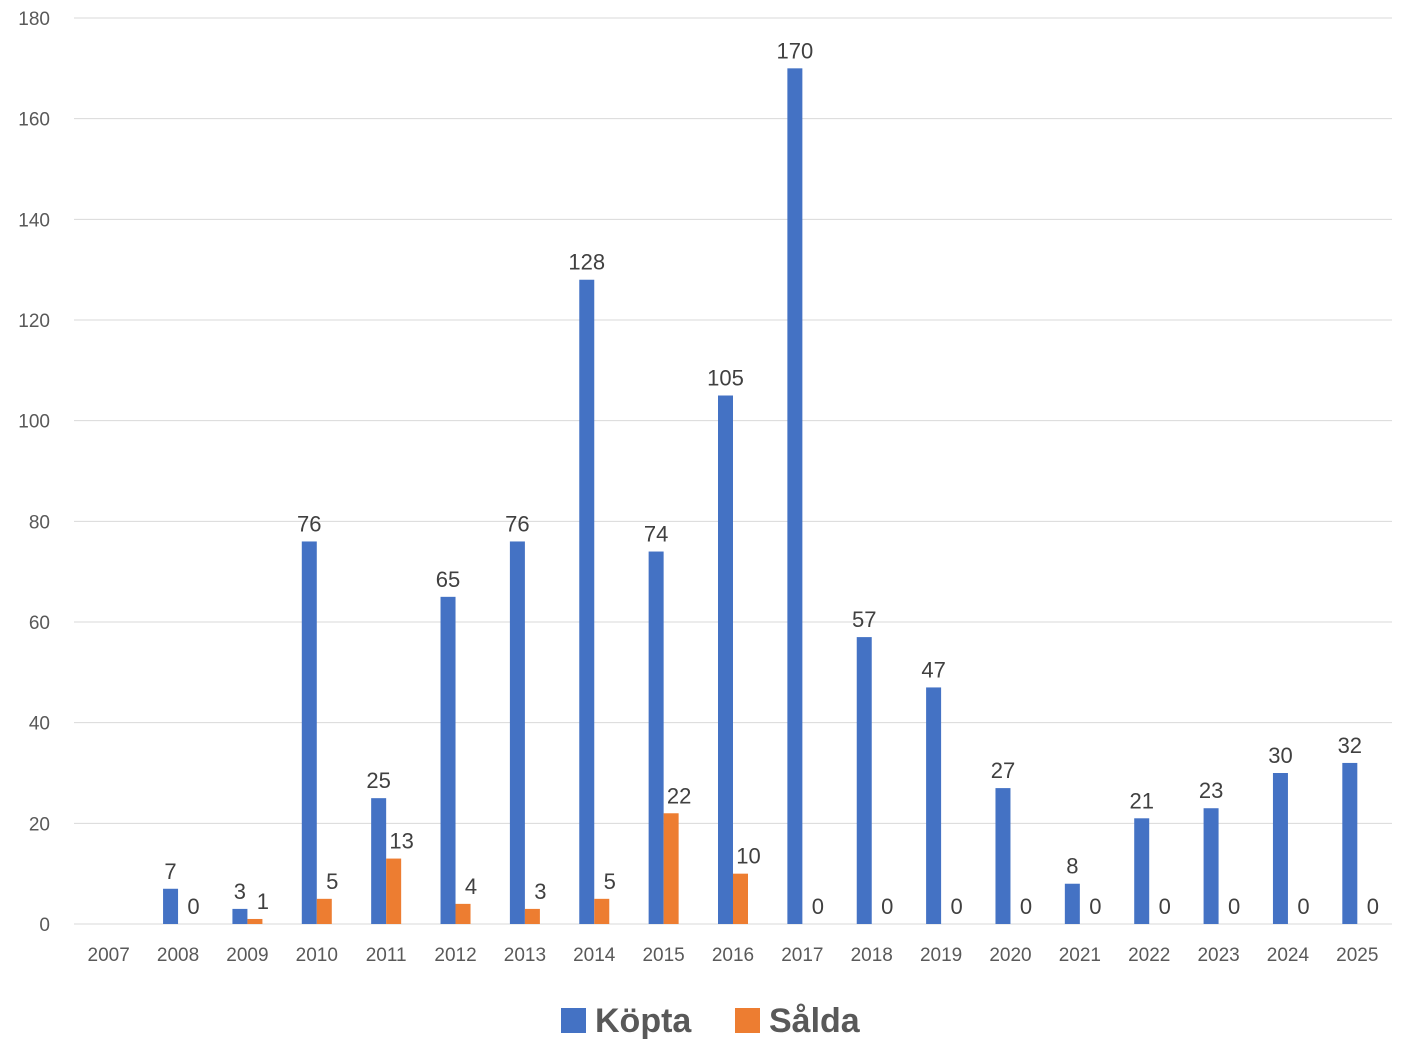 This screenshot has width=1402, height=1039. I want to click on data-label-salda-2012: 4, so click(471, 886).